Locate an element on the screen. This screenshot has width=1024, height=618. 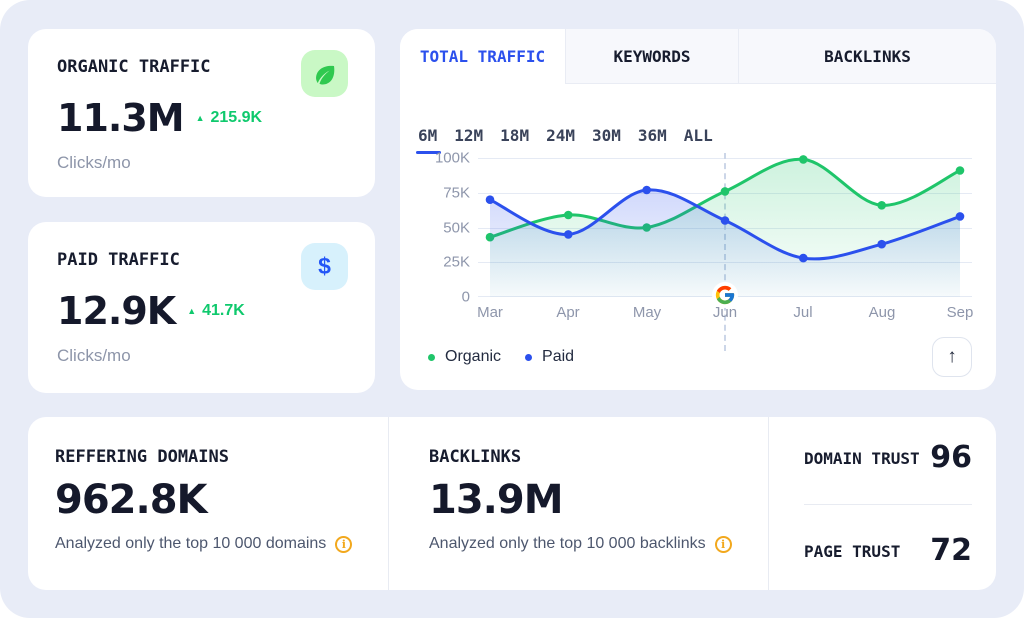
range-30m: 30M is located at coordinates (606, 135).